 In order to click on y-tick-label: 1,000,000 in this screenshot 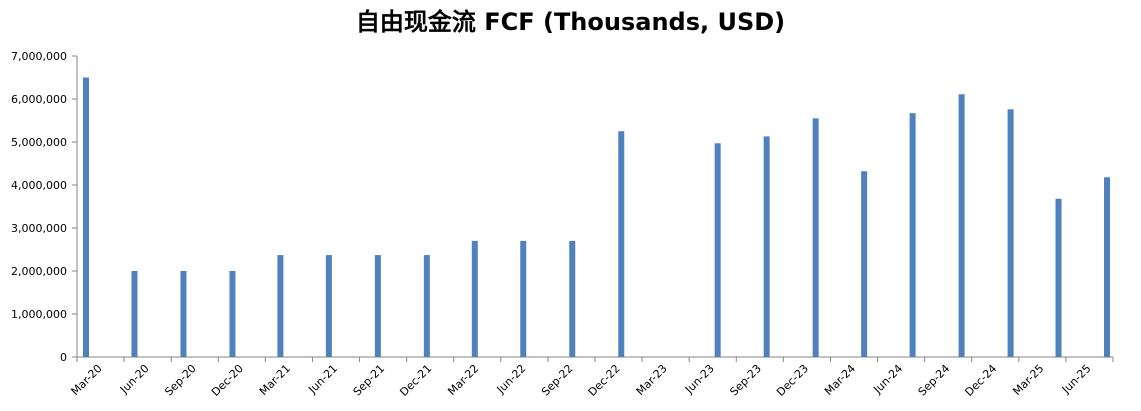, I will do `click(39, 314)`.